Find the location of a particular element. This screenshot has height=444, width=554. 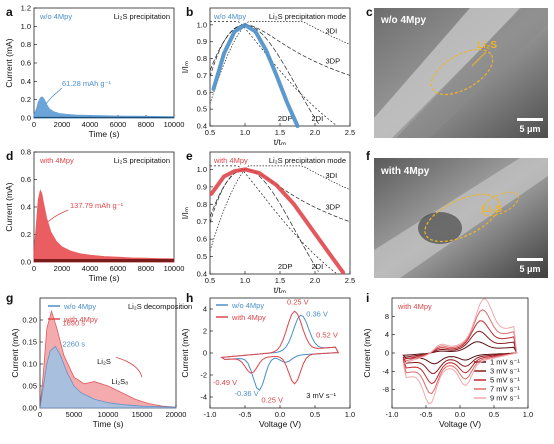

model-label-3DI-b: 3DI is located at coordinates (332, 30).